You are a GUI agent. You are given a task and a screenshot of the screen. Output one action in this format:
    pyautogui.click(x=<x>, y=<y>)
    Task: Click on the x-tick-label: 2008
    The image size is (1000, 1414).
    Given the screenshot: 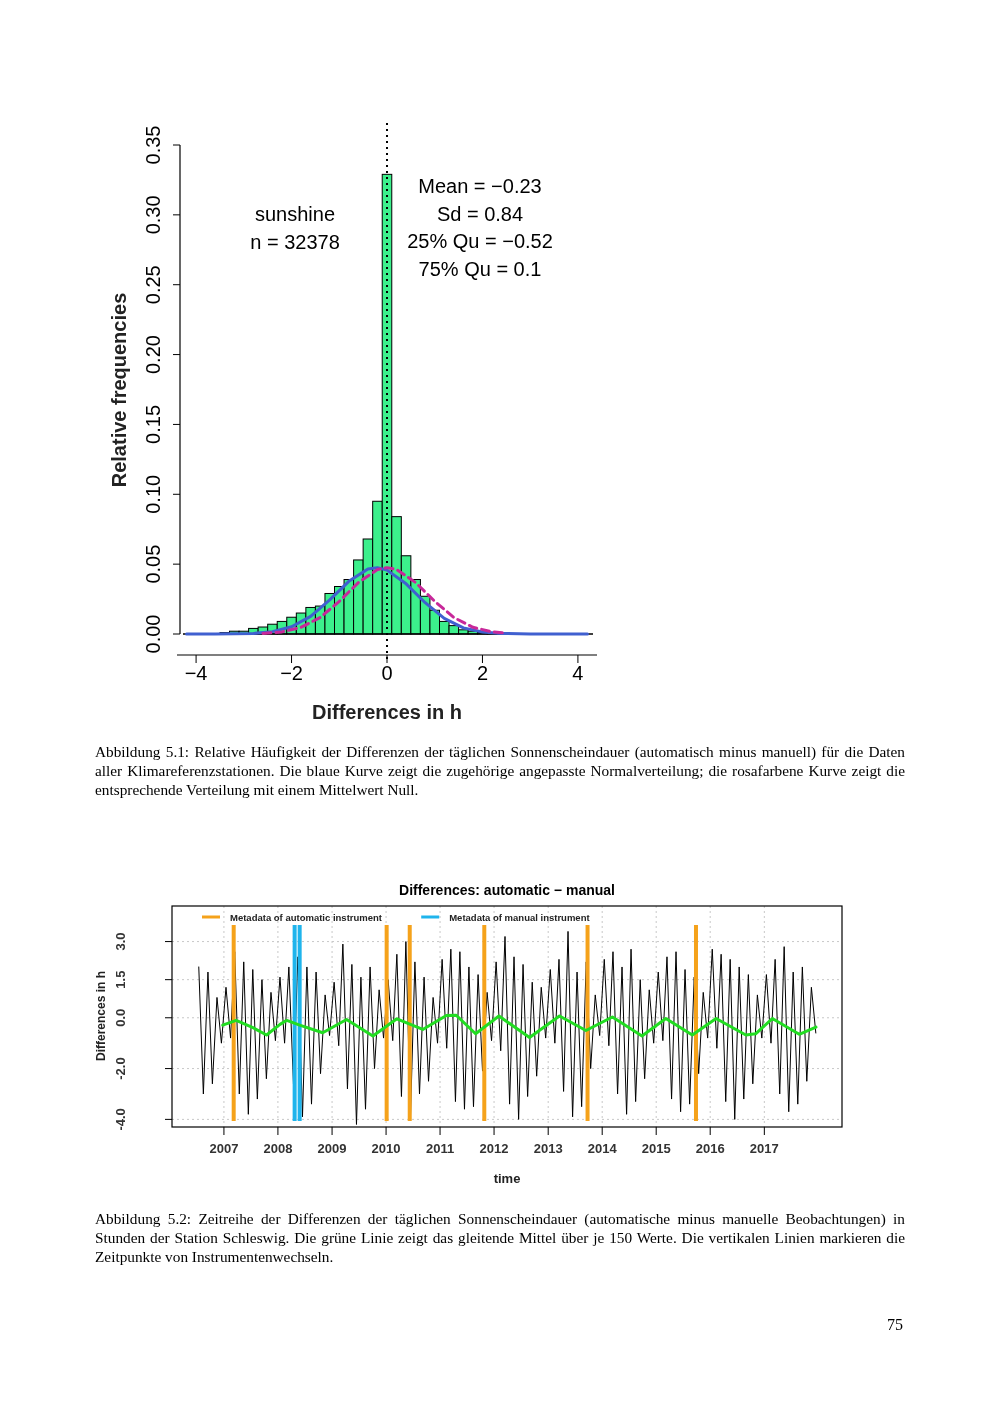 What is the action you would take?
    pyautogui.click(x=278, y=1148)
    